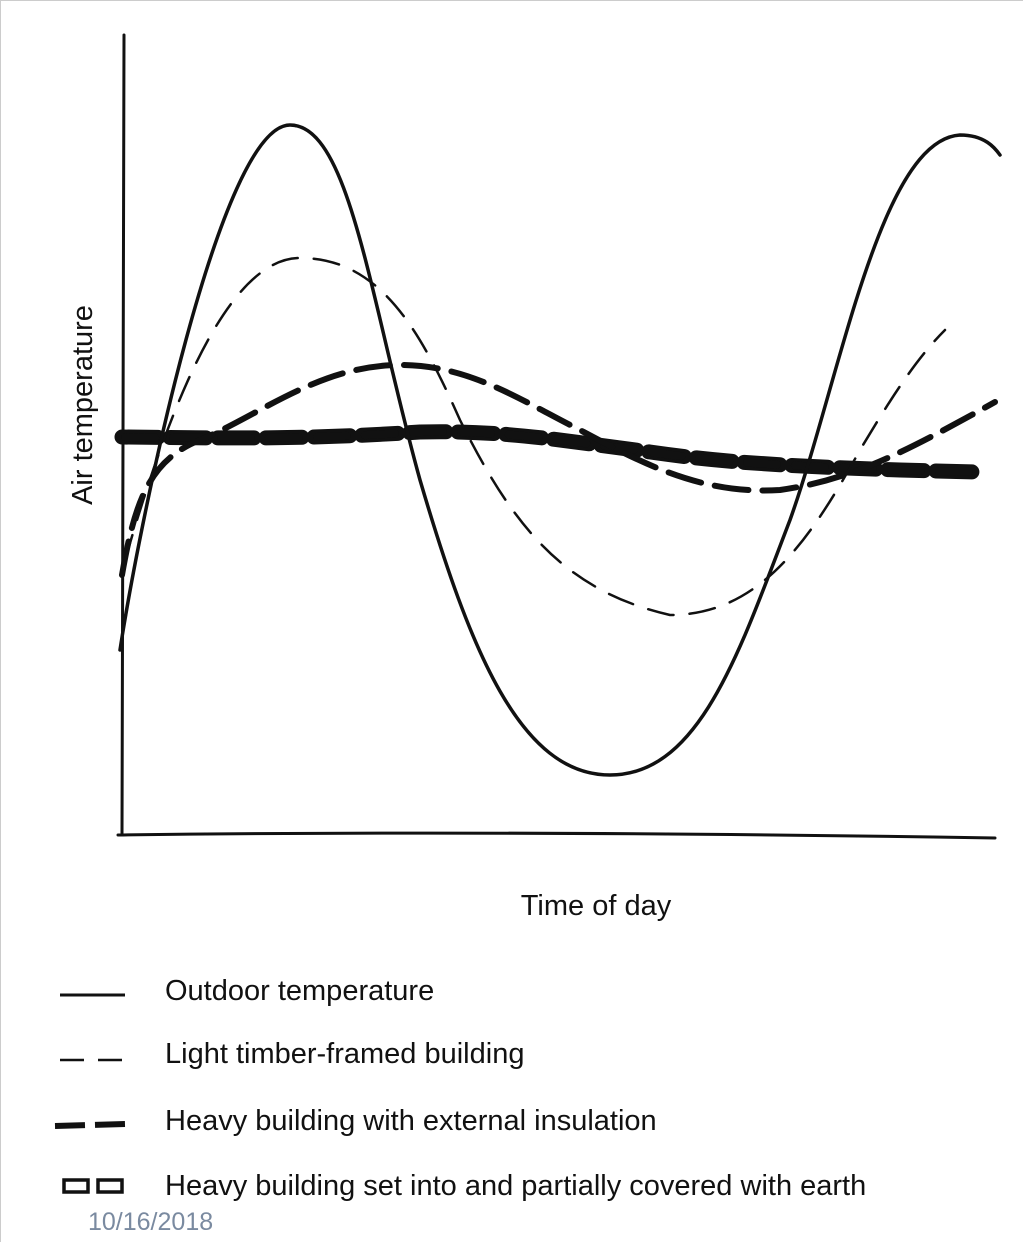 This screenshot has height=1242, width=1023. What do you see at coordinates (344, 1054) in the screenshot?
I see `legend-label: Light timber-framed building` at bounding box center [344, 1054].